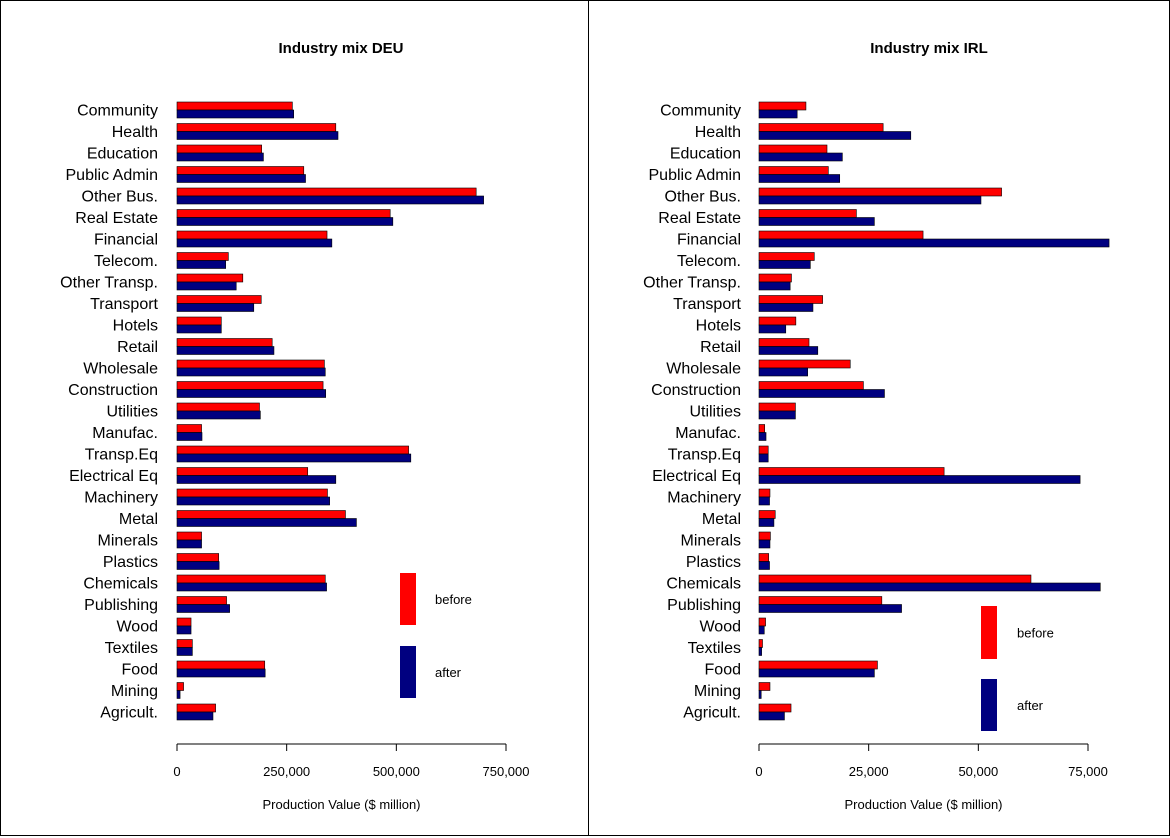 The height and width of the screenshot is (838, 1170). I want to click on x-tick-label: 75,000, so click(1088, 771).